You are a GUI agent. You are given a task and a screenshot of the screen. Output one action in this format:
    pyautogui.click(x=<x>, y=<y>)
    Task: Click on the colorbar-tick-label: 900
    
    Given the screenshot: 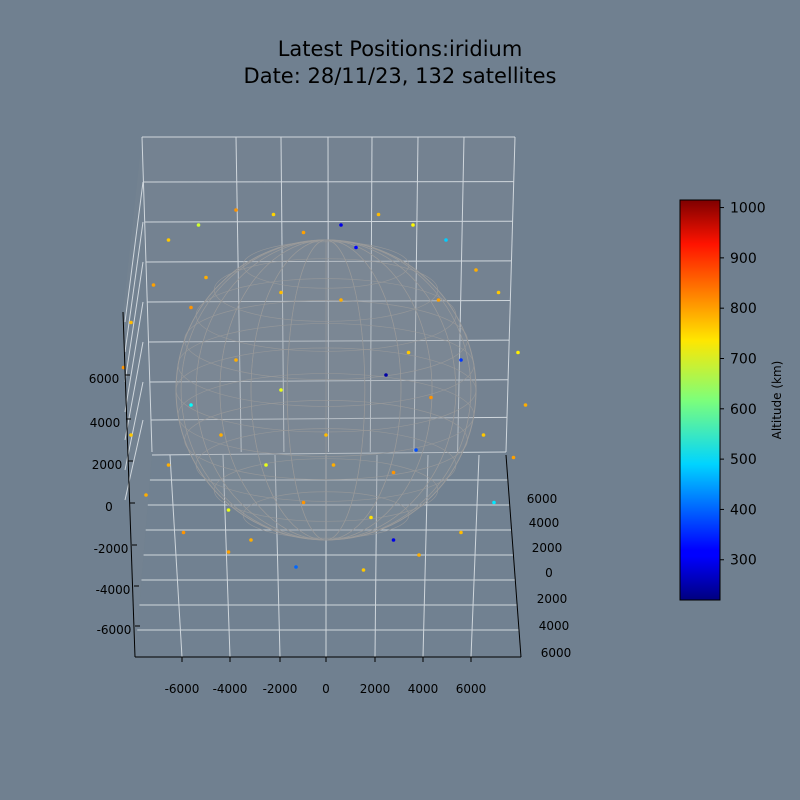 What is the action you would take?
    pyautogui.click(x=743, y=259)
    